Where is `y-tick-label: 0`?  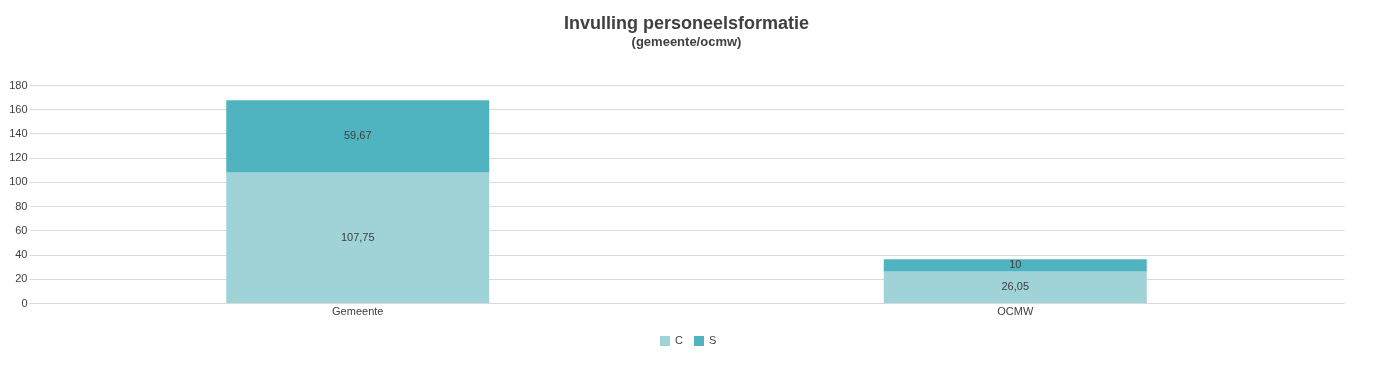 y-tick-label: 0 is located at coordinates (24, 302).